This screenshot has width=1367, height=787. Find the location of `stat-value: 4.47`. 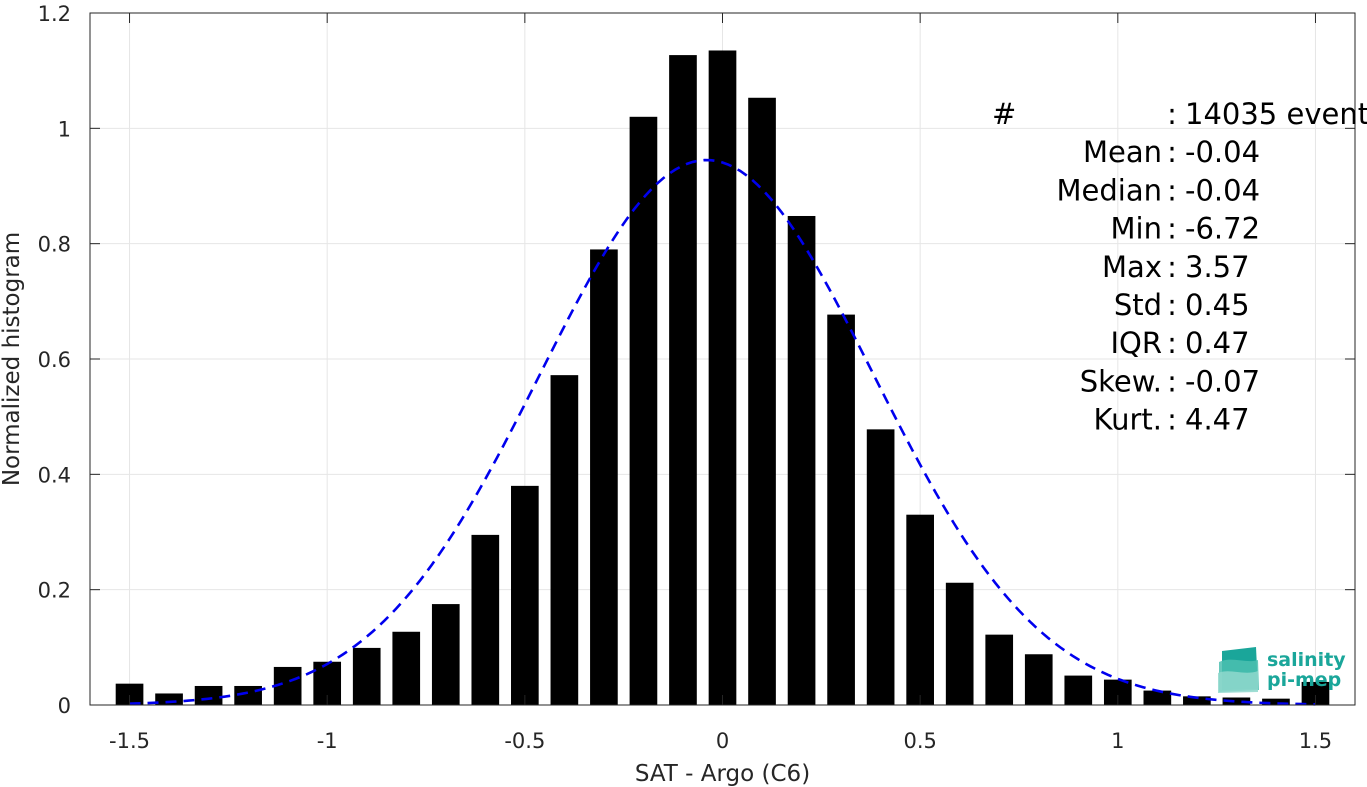

stat-value: 4.47 is located at coordinates (1217, 420).